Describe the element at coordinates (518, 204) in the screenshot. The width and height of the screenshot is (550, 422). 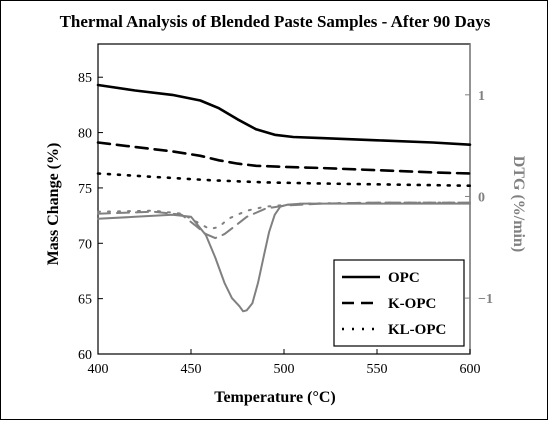
I see `y2-axis-label: DTG (%/min)` at that location.